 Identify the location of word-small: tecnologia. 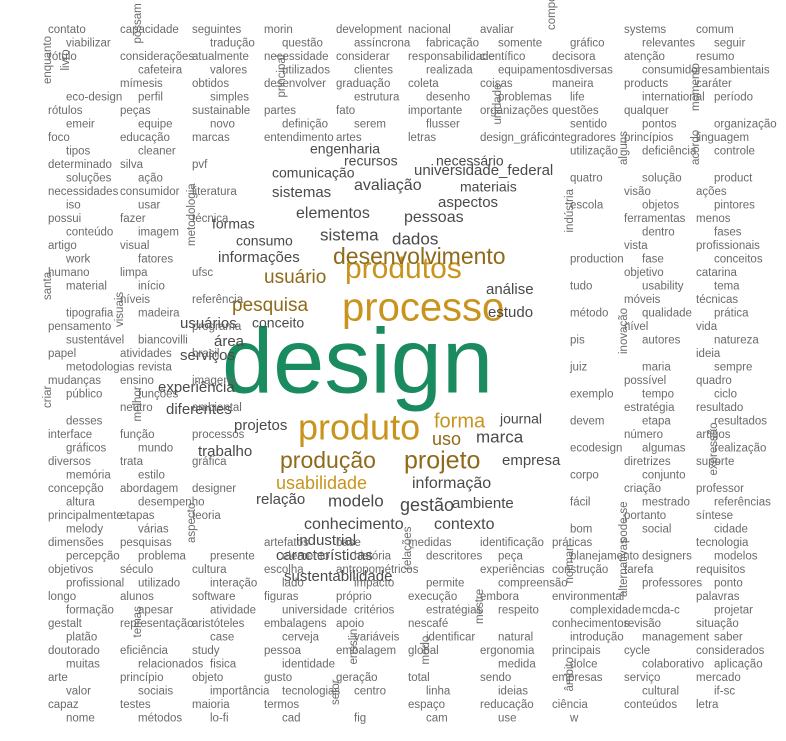
(722, 543).